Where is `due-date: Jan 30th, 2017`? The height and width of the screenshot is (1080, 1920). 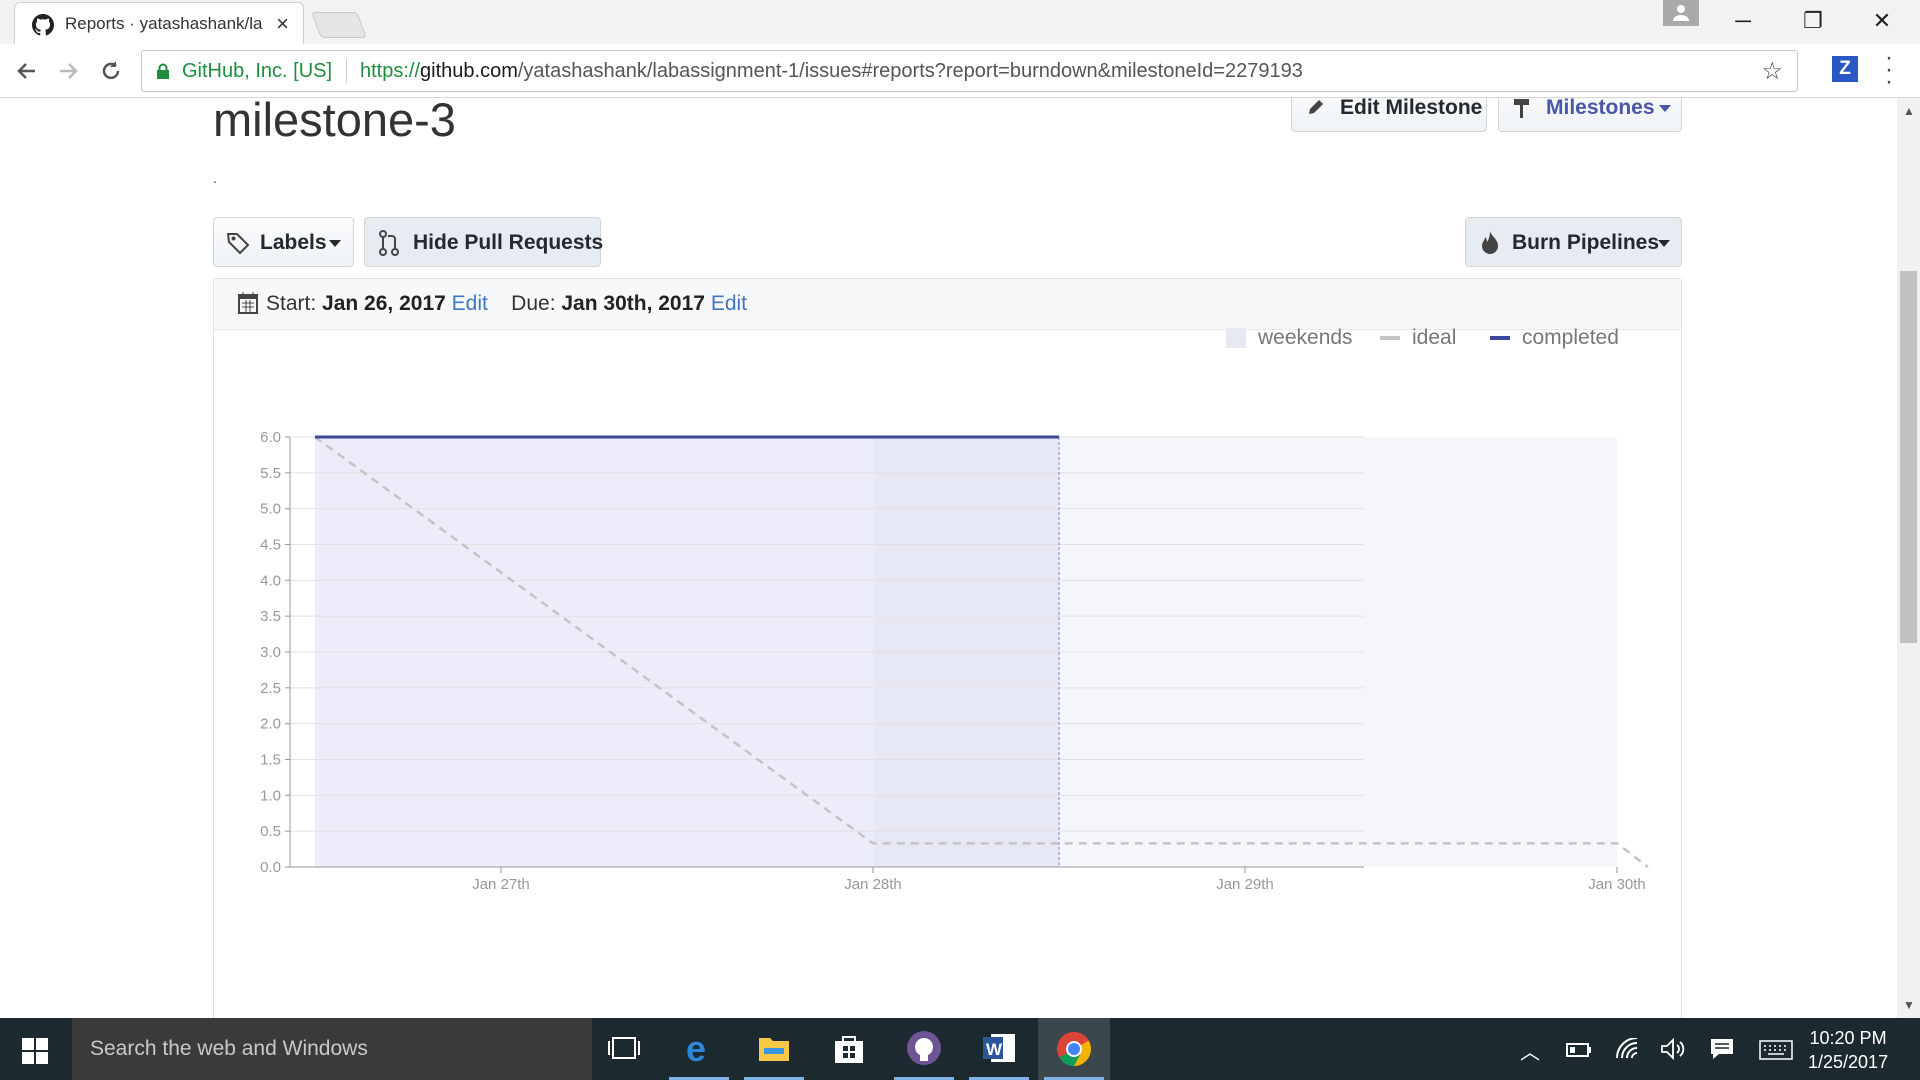
due-date: Jan 30th, 2017 is located at coordinates (633, 303).